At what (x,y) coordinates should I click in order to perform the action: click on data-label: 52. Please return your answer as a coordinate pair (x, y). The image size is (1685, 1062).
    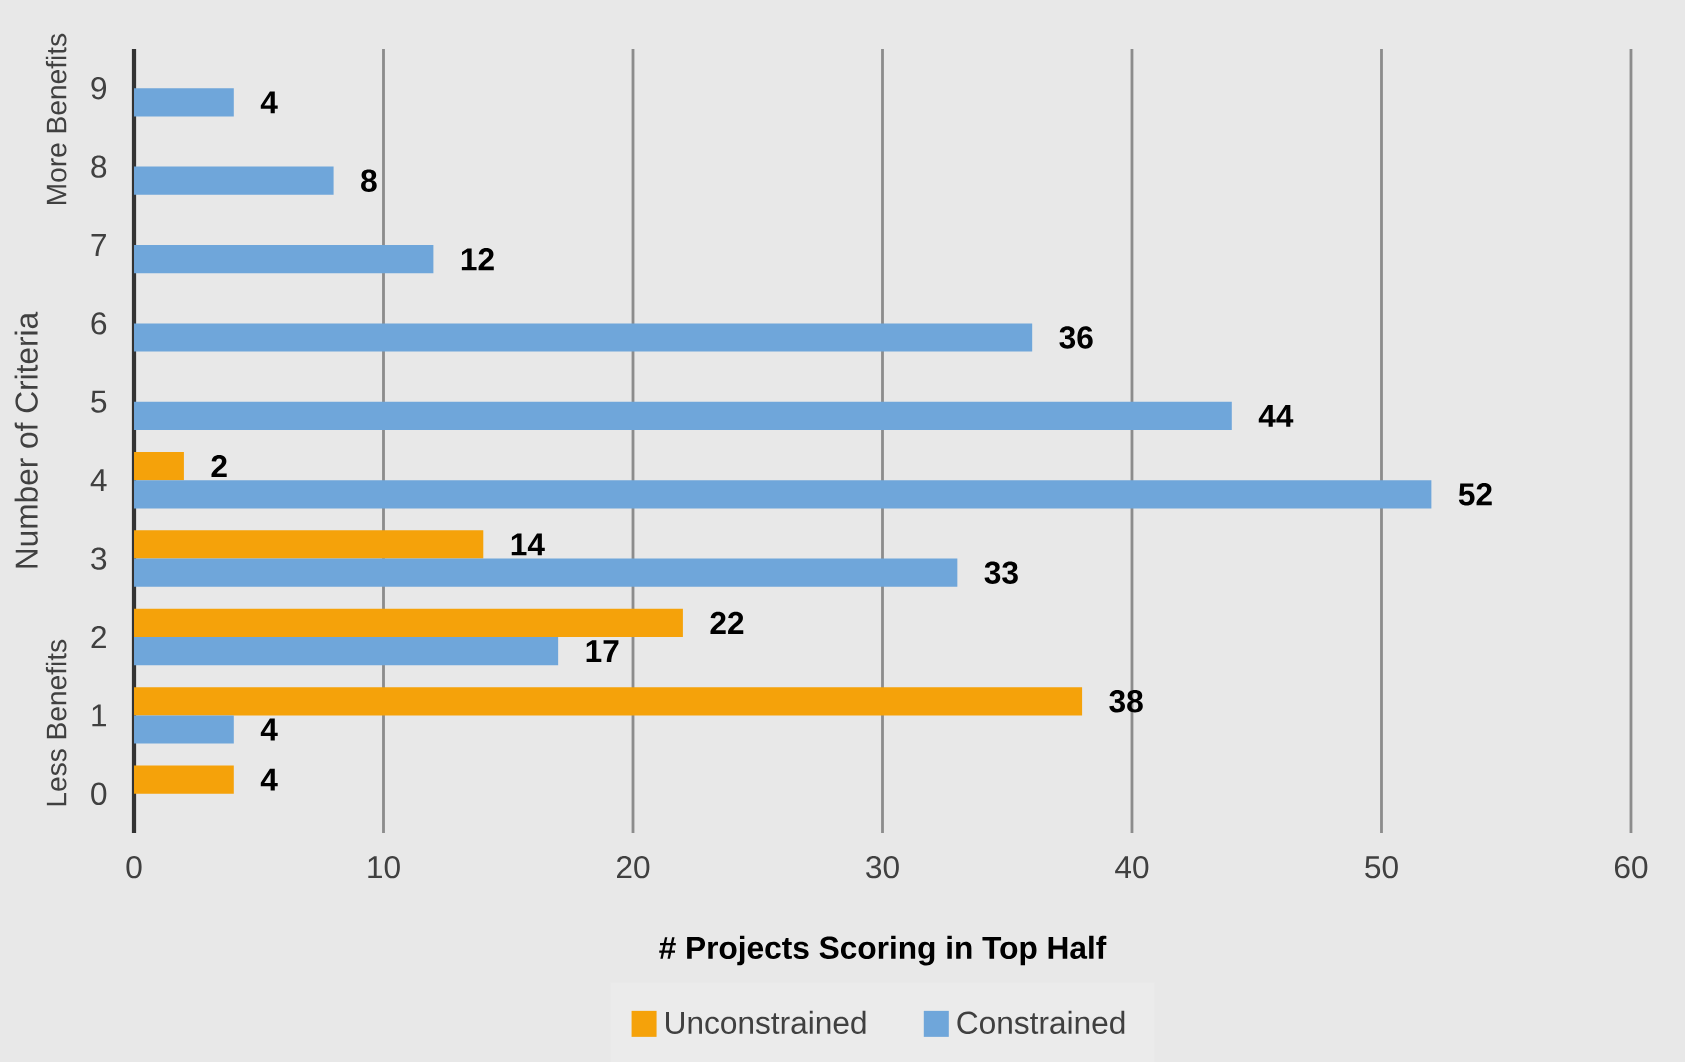
    Looking at the image, I should click on (1475, 494).